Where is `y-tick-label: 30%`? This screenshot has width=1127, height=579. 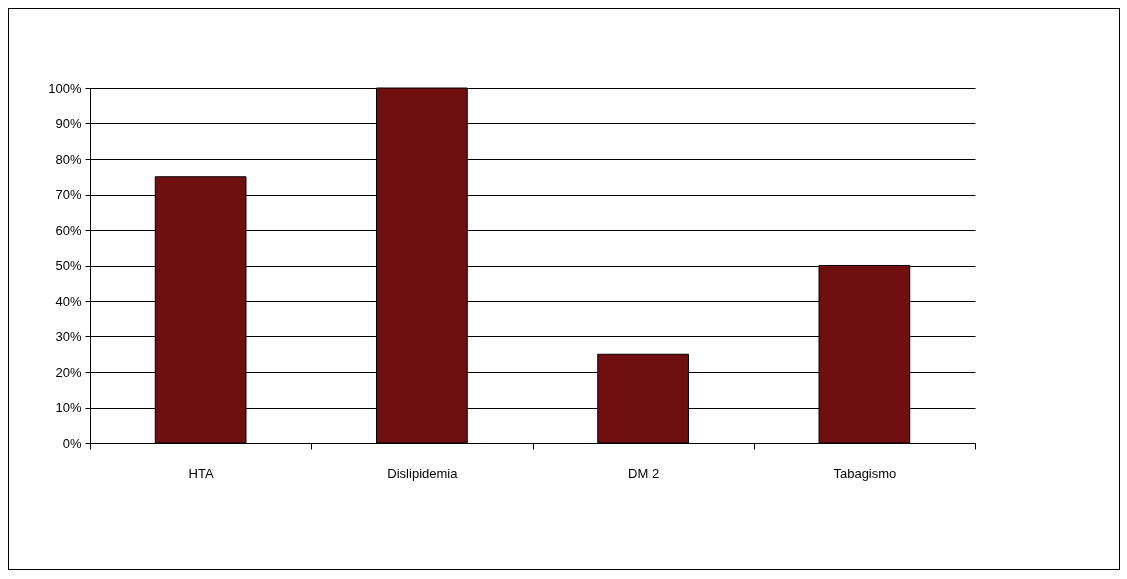 y-tick-label: 30% is located at coordinates (68, 336).